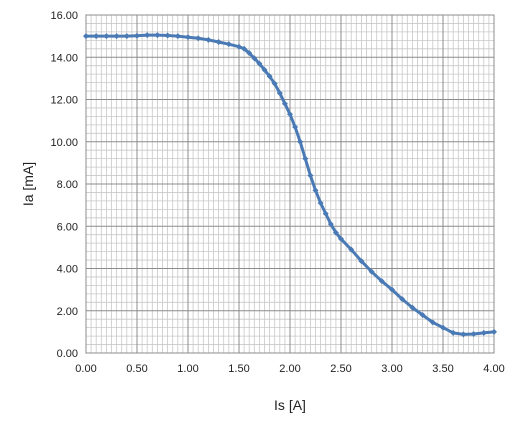 This screenshot has height=426, width=523. I want to click on y-tick-label: 4.00, so click(67, 270).